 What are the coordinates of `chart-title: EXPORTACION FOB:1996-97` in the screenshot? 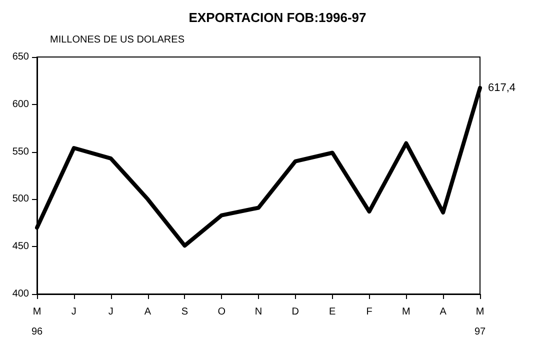 It's located at (277, 17).